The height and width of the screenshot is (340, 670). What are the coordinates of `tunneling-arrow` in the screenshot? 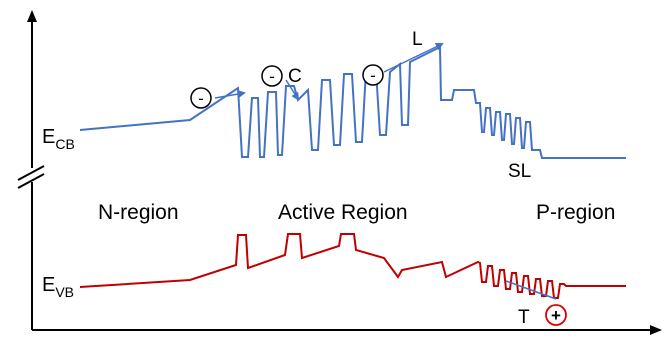 It's located at (531, 290).